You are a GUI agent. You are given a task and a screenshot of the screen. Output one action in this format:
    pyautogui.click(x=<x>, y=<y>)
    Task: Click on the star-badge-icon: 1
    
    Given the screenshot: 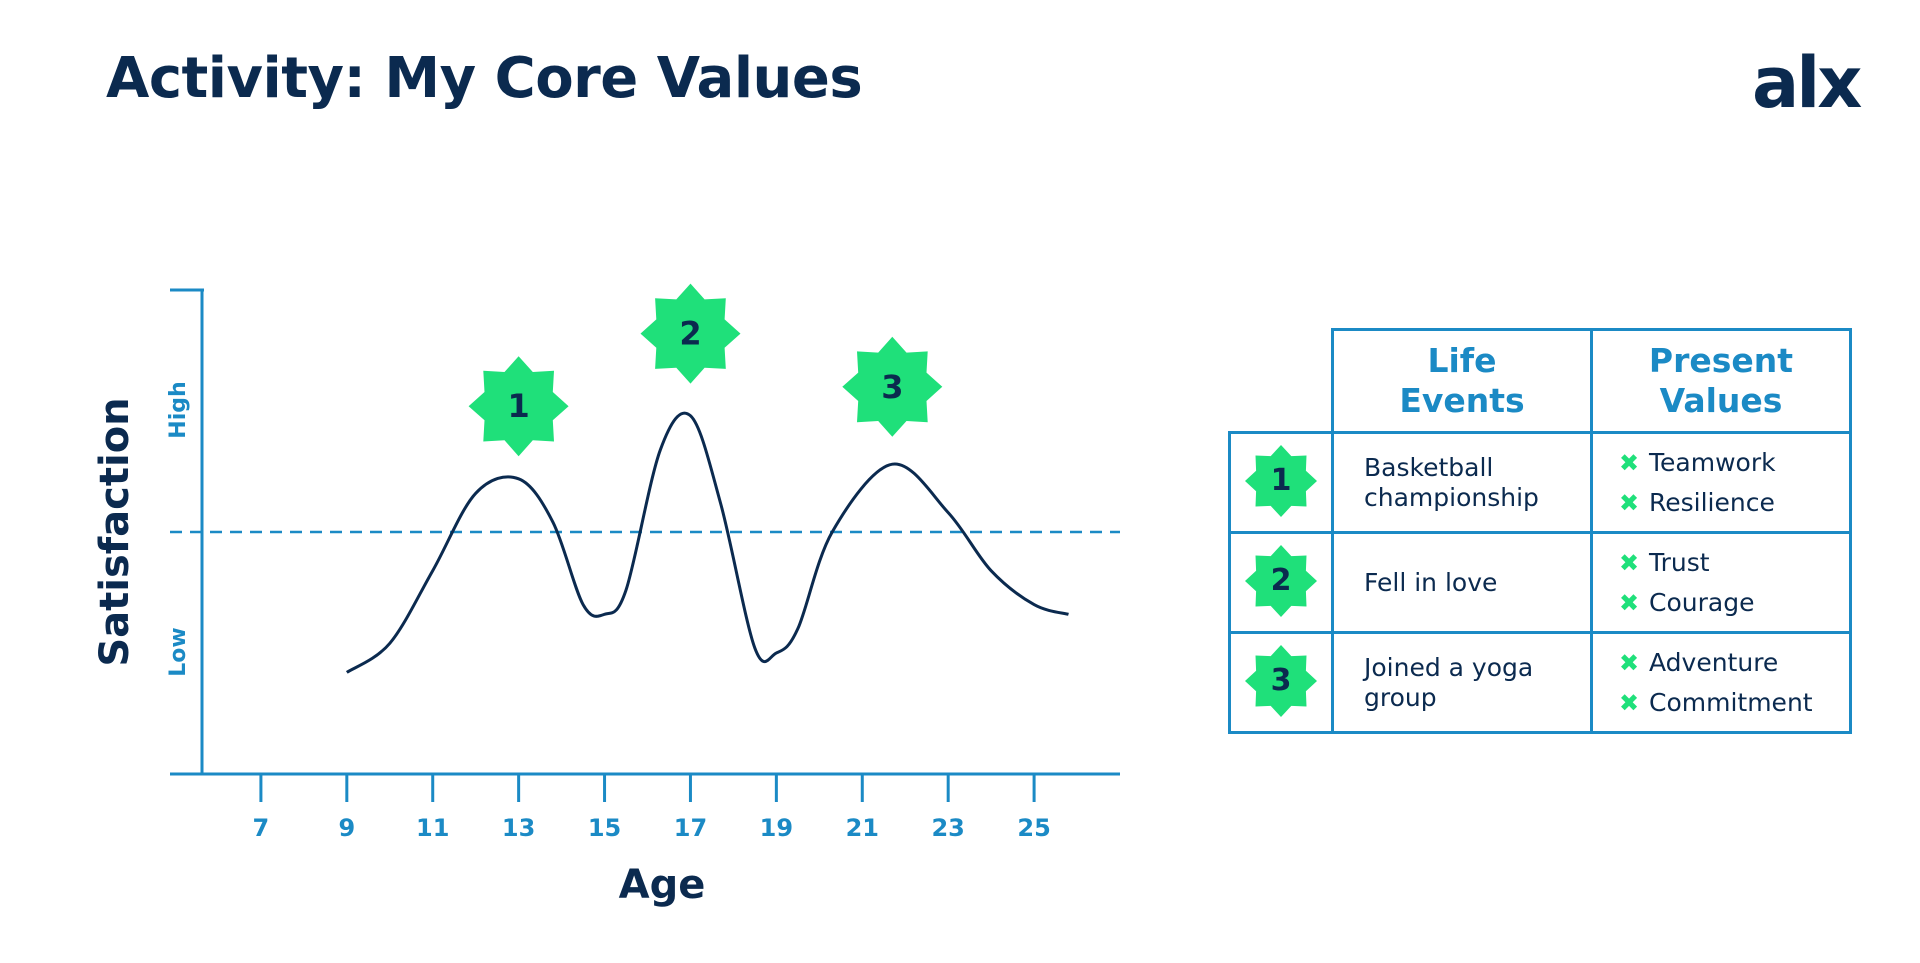 What is the action you would take?
    pyautogui.click(x=1281, y=480)
    